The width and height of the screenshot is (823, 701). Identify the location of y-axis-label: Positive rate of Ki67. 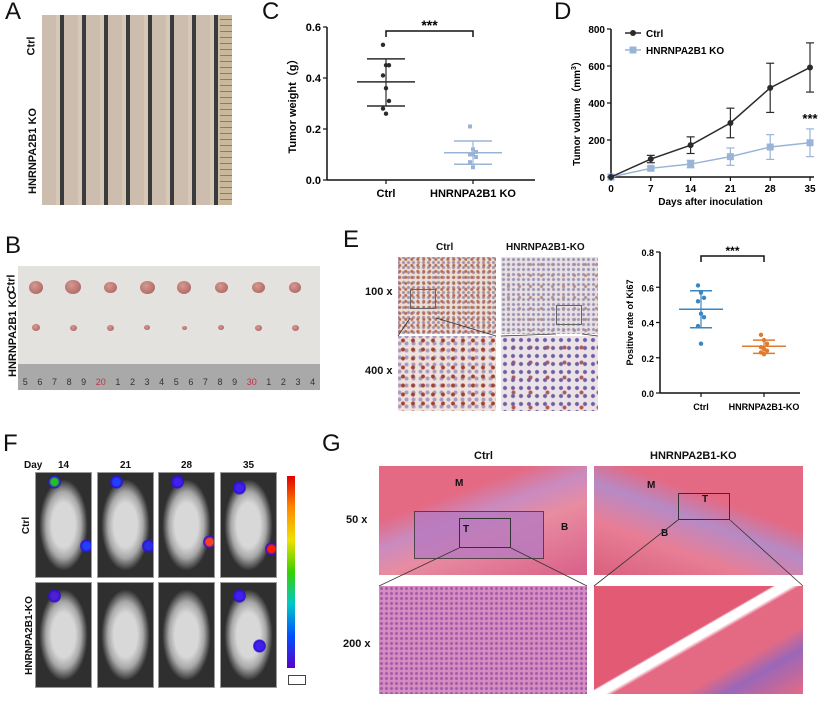
(630, 322).